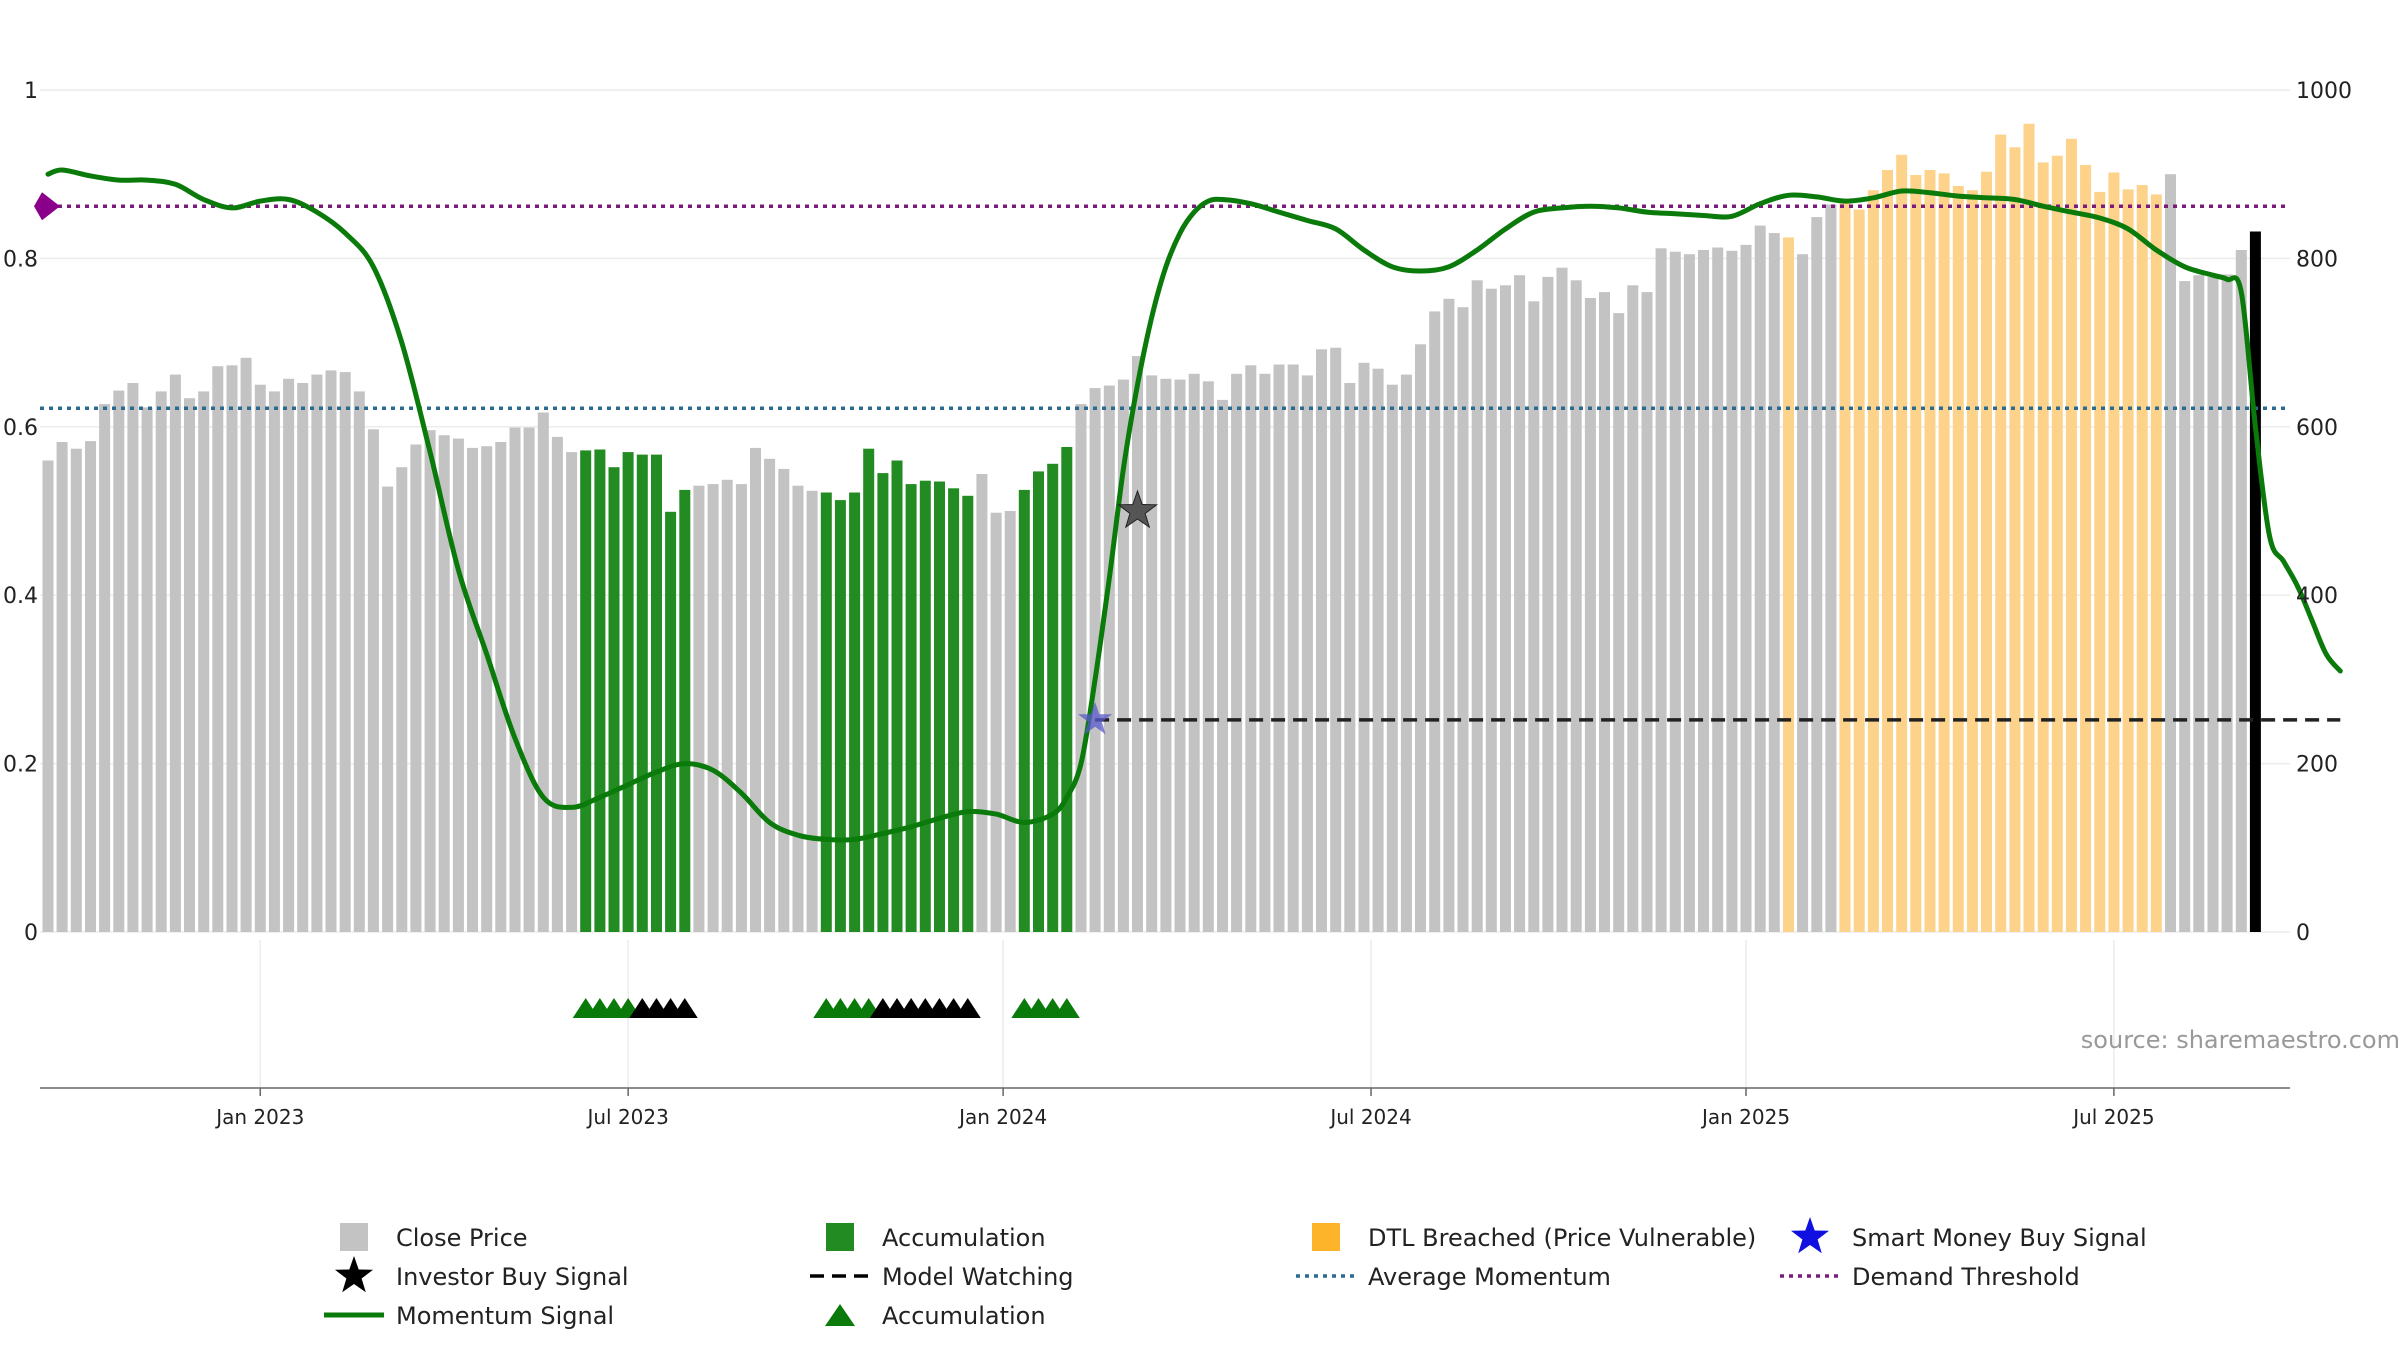 The width and height of the screenshot is (2400, 1350). I want to click on right-tick-label: 800, so click(2317, 259).